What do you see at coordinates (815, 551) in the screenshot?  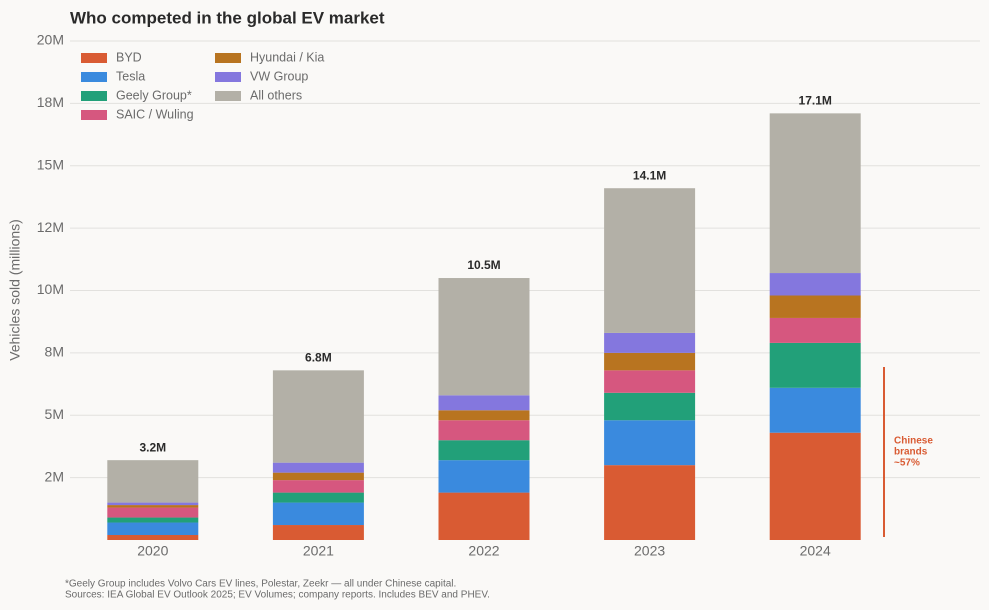 I see `x-tick-label: 2024` at bounding box center [815, 551].